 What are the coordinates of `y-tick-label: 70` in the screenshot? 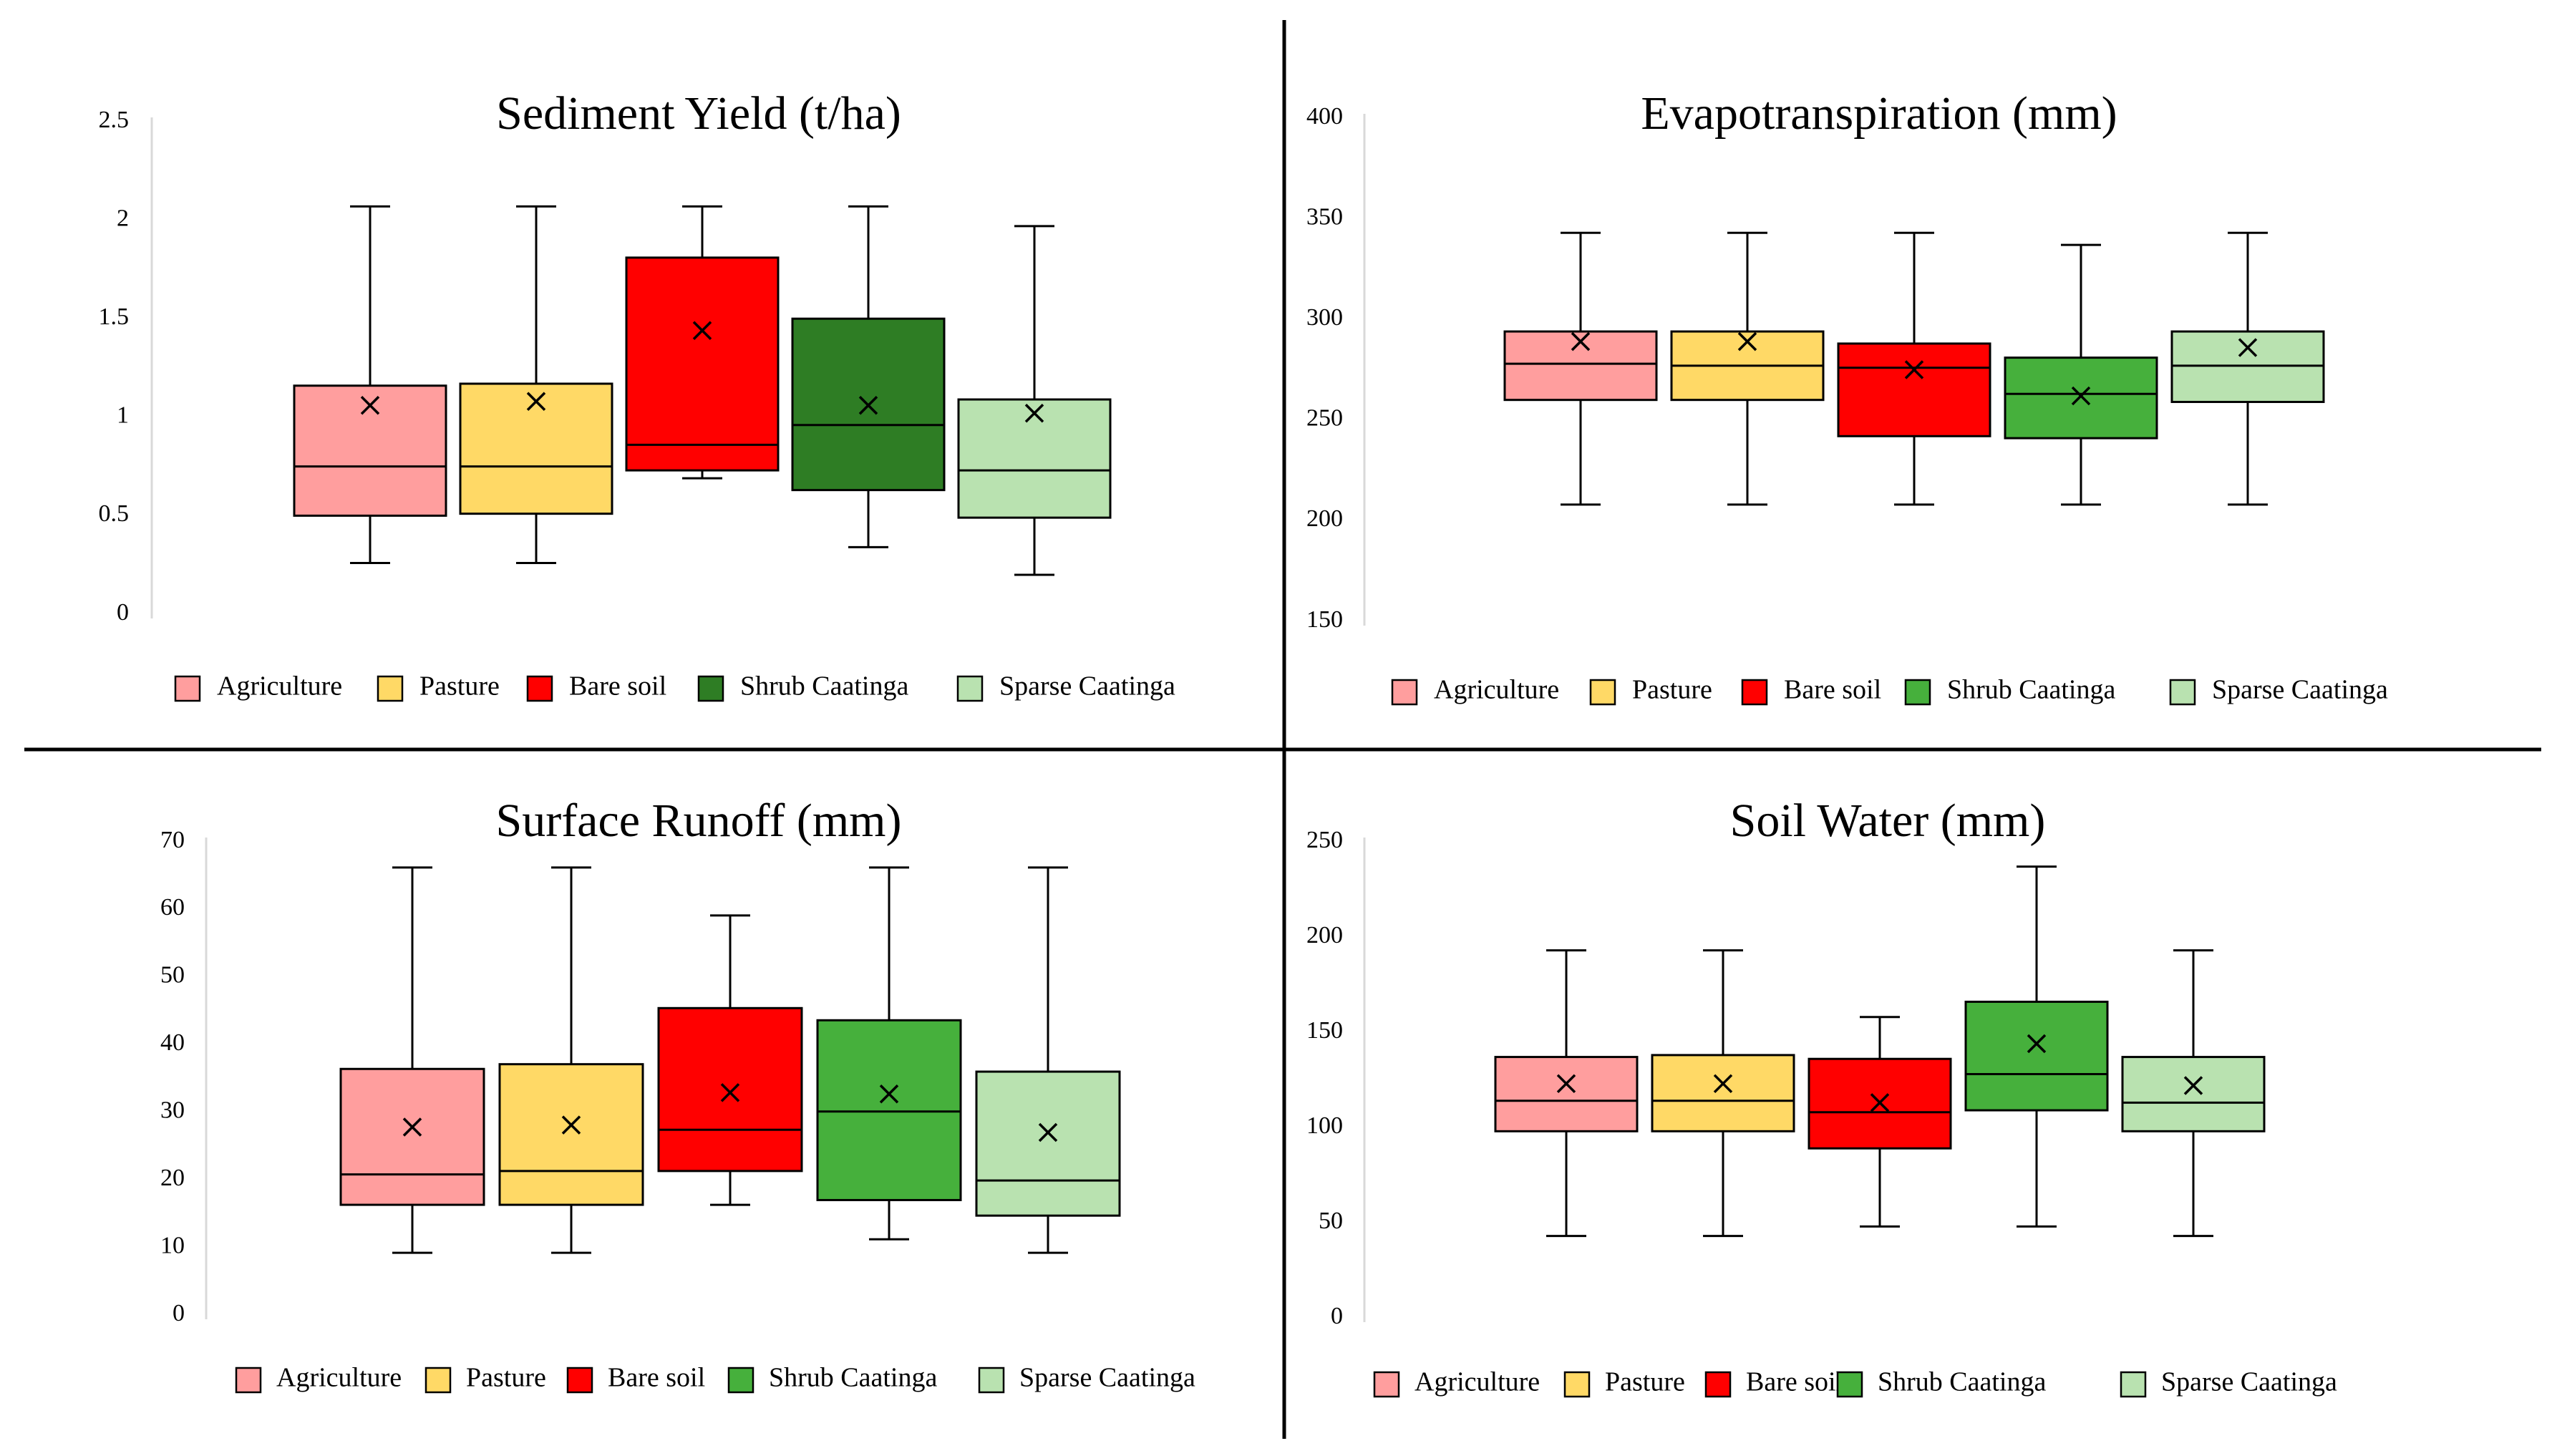 It's located at (173, 840).